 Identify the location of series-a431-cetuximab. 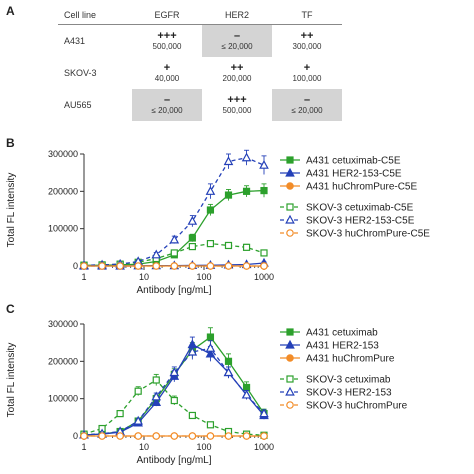
(174, 383).